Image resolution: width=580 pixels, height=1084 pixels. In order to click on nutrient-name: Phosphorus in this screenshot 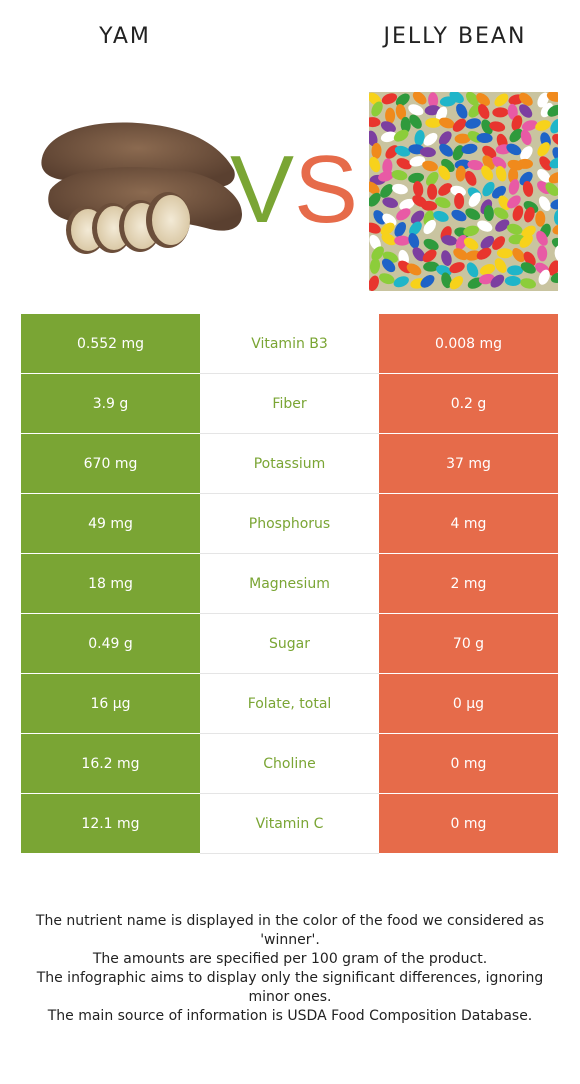, I will do `click(289, 524)`.